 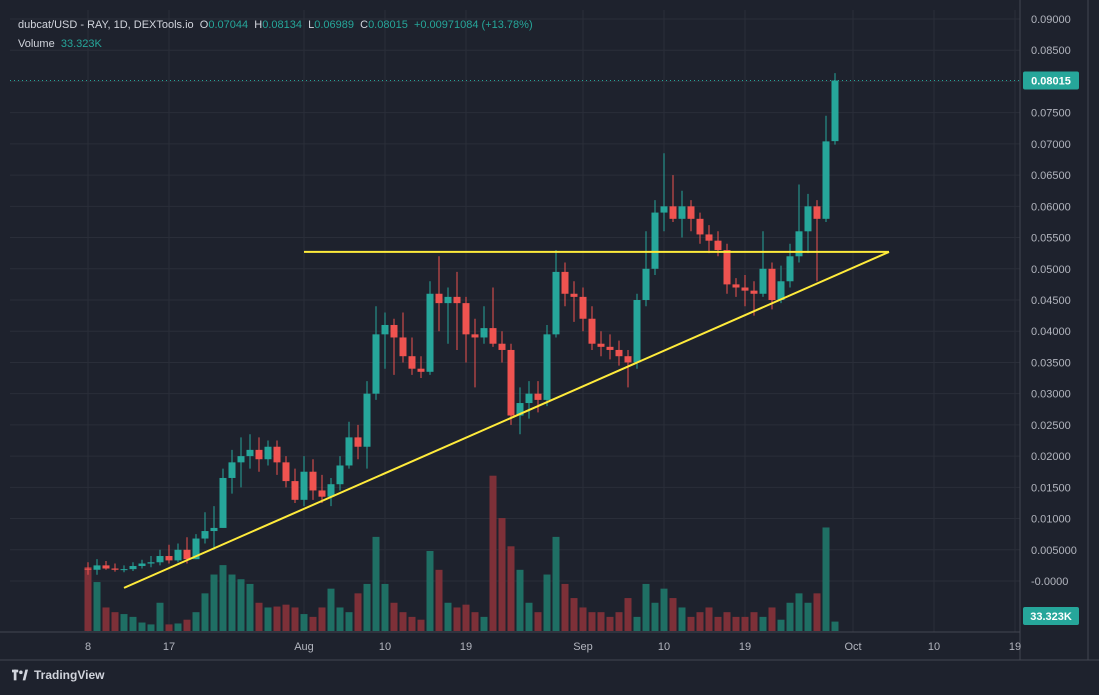 I want to click on price-tick-label: 0.07500, so click(x=1051, y=114).